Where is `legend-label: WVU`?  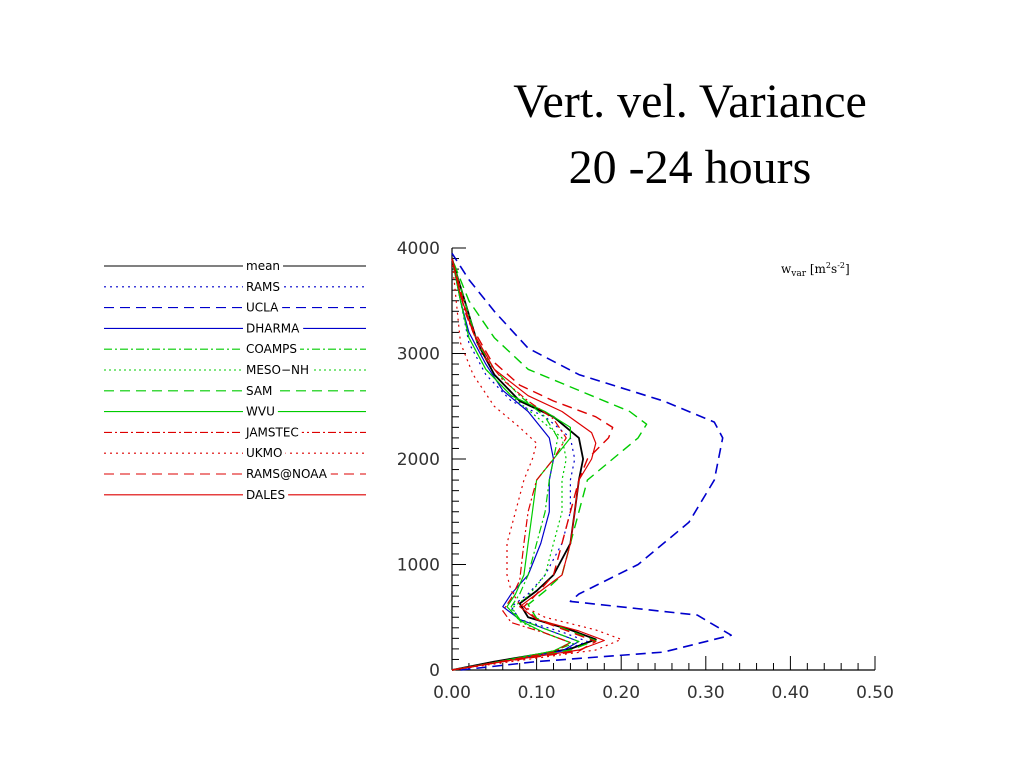
legend-label: WVU is located at coordinates (260, 412).